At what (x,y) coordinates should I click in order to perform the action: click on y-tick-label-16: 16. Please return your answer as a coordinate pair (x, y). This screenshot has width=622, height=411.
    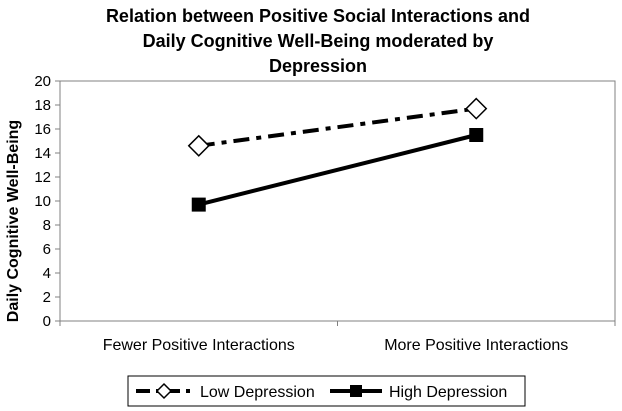
    Looking at the image, I should click on (42, 129).